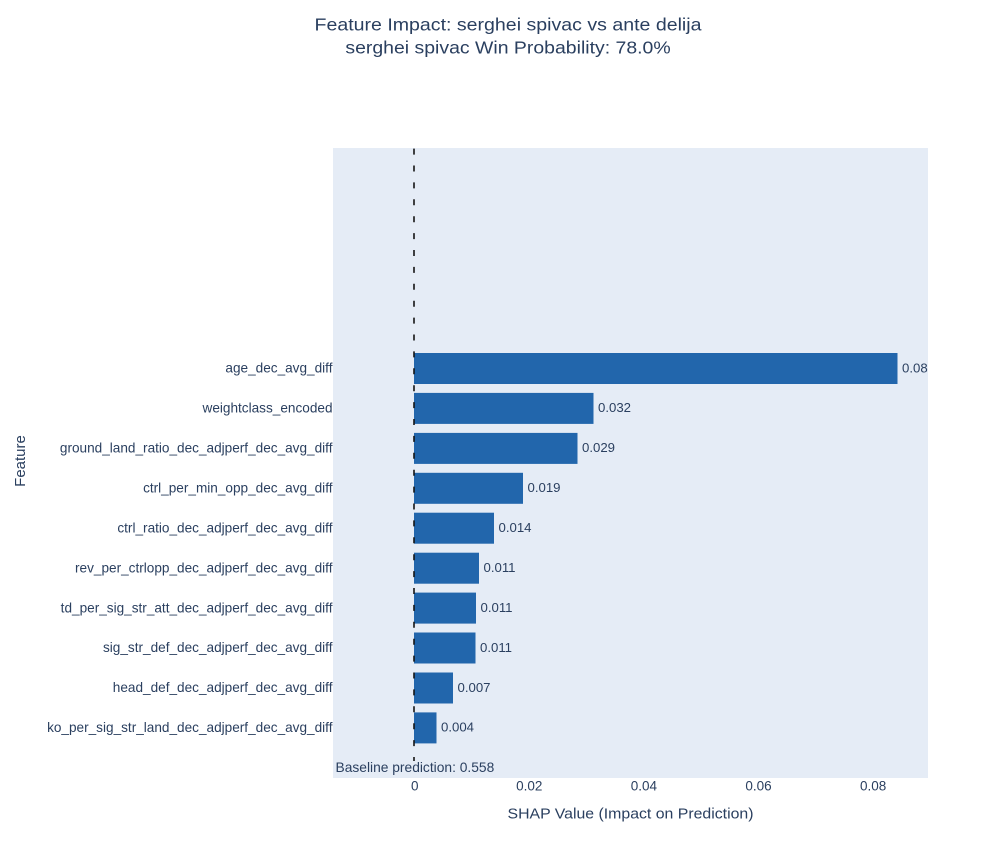 The height and width of the screenshot is (860, 987). I want to click on svg-text: 0.014, so click(515, 527).